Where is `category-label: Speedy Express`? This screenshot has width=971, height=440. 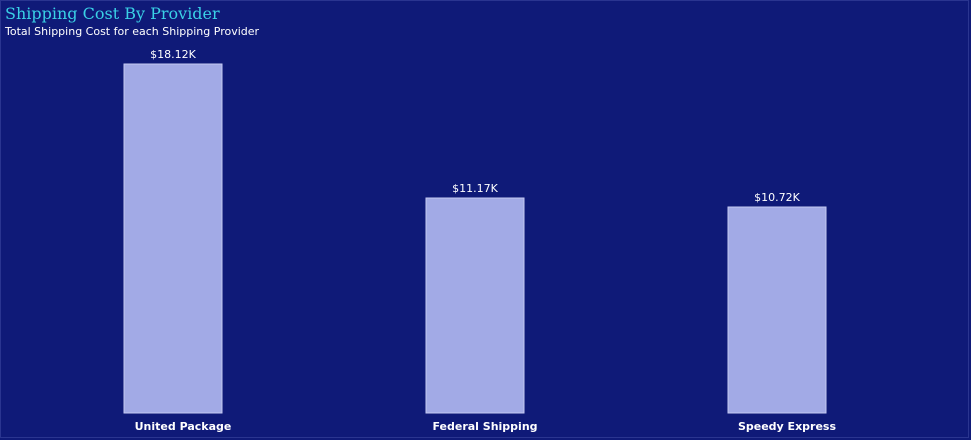
category-label: Speedy Express is located at coordinates (787, 426).